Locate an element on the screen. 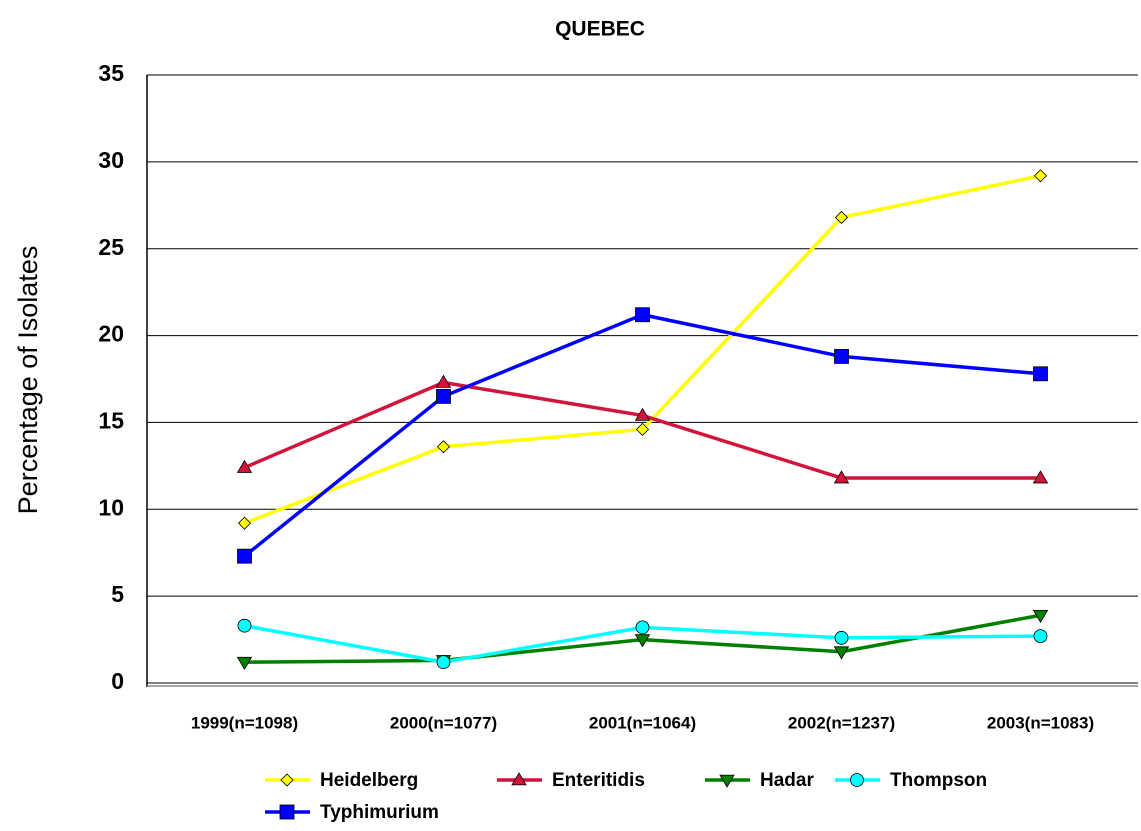 The height and width of the screenshot is (831, 1141). y-tick-label: 15 is located at coordinates (111, 421).